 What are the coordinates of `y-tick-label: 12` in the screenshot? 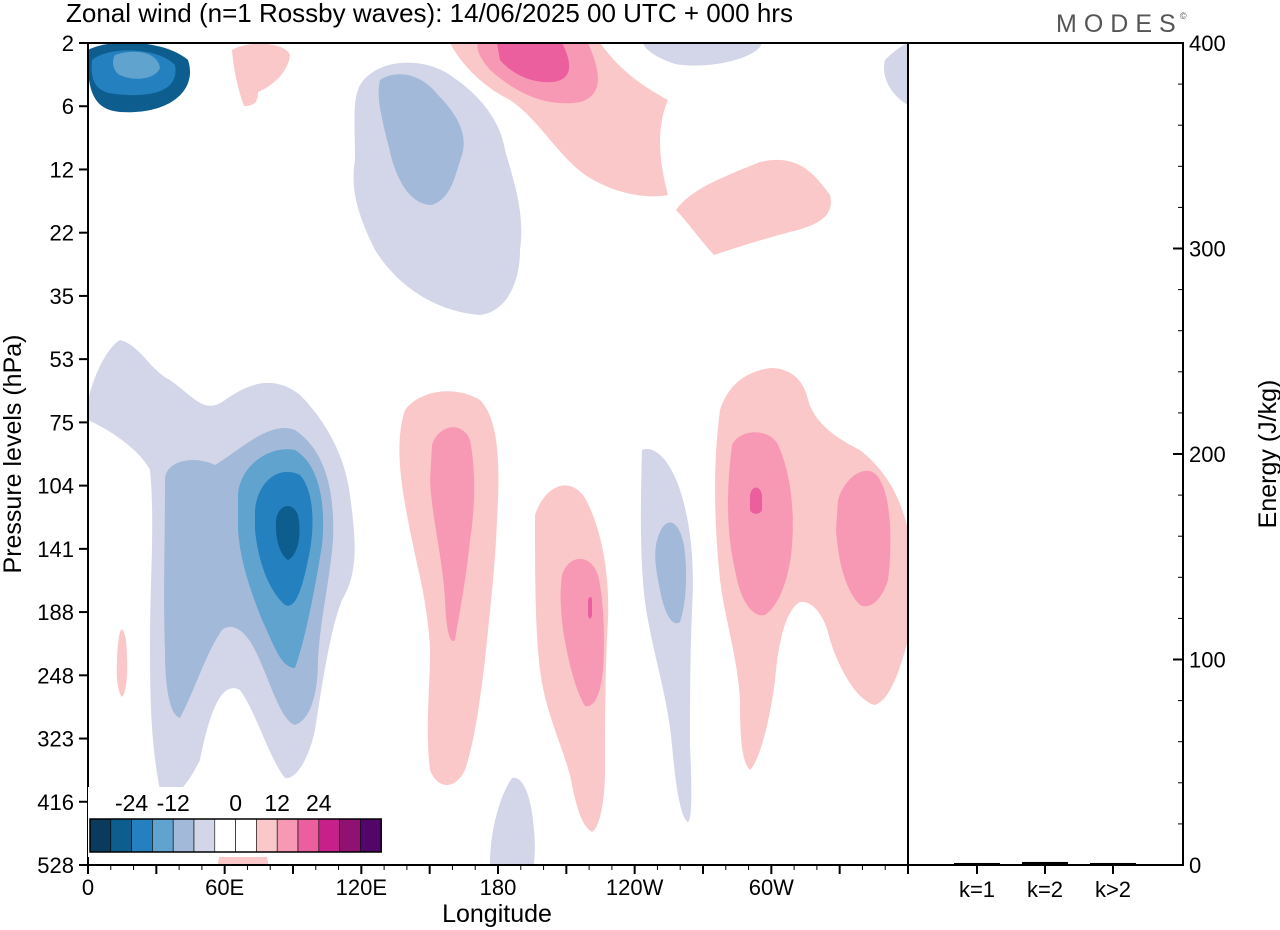 It's located at (62, 169).